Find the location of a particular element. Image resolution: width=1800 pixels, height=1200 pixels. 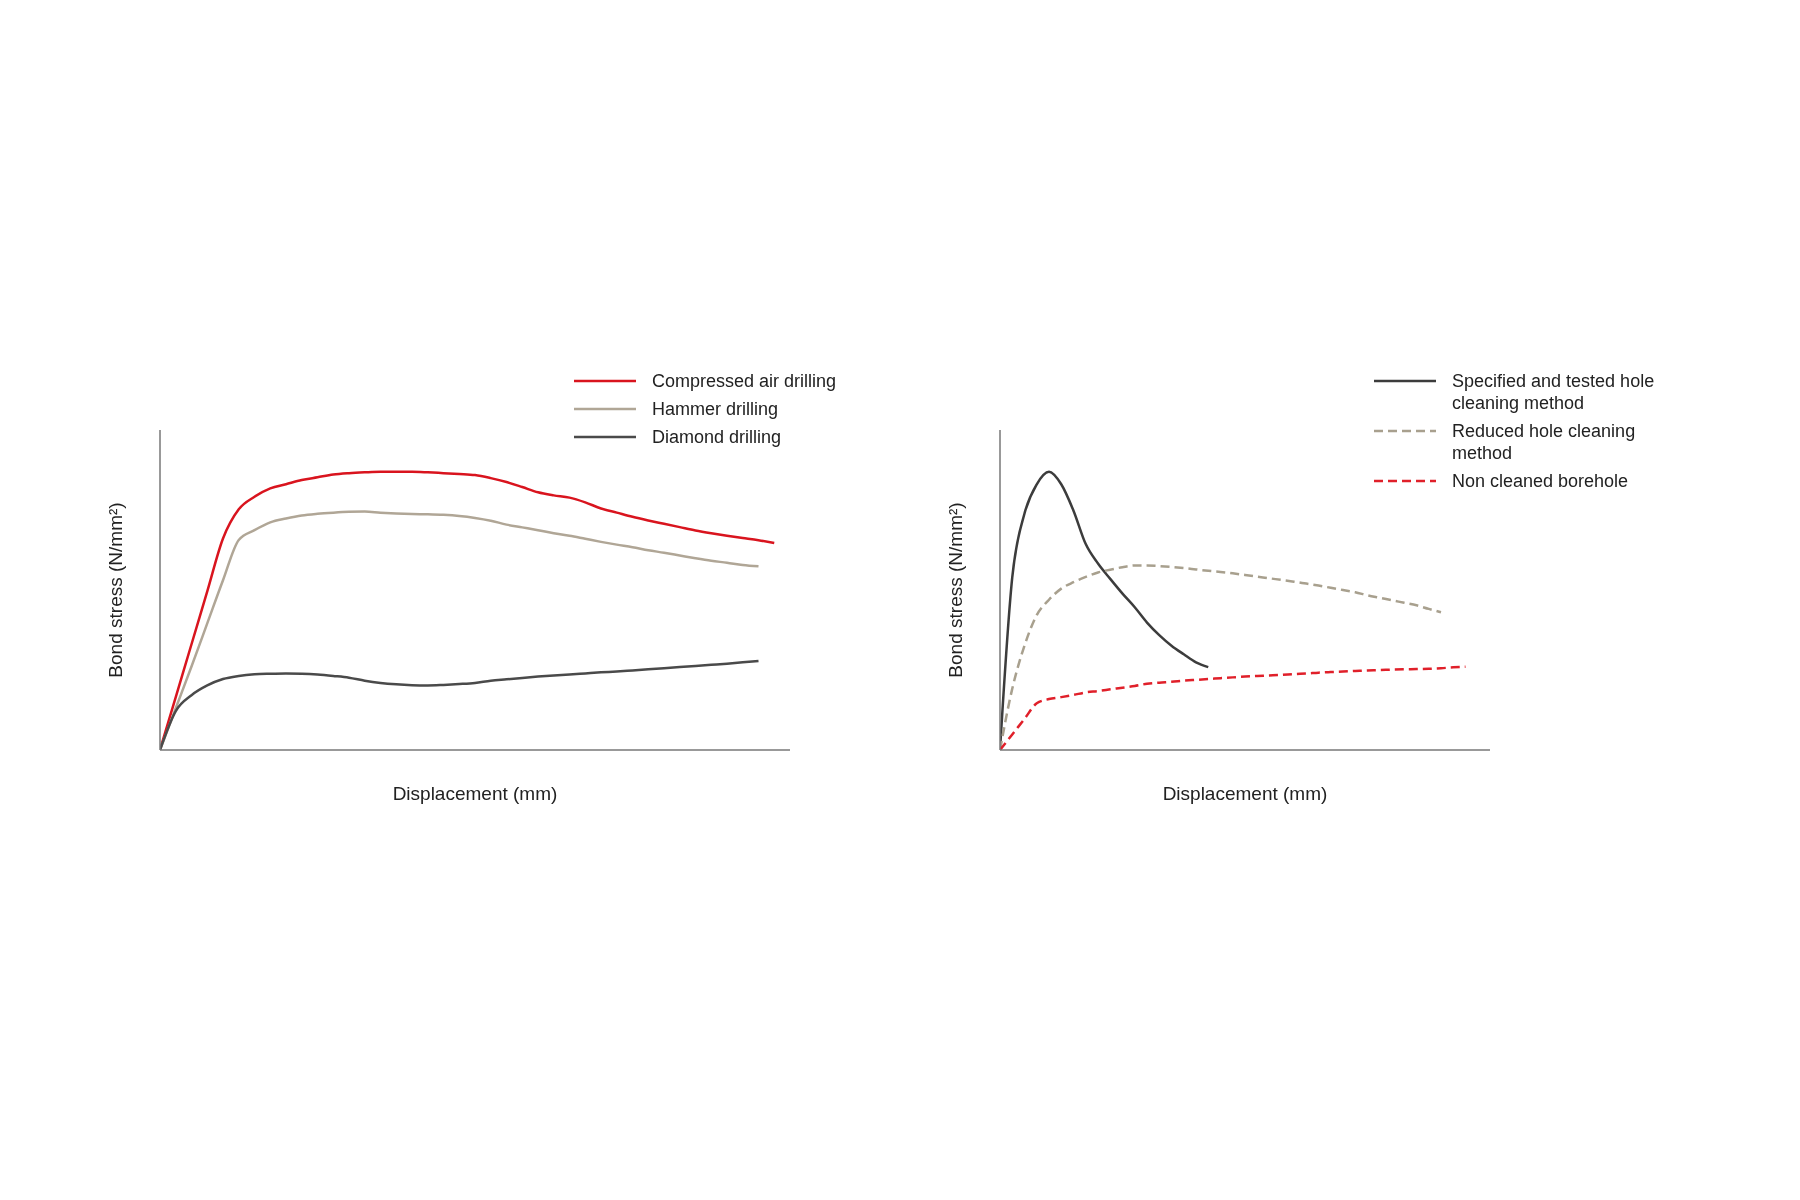

legend-label: Specified and tested hole cleaning method is located at coordinates (1554, 392).